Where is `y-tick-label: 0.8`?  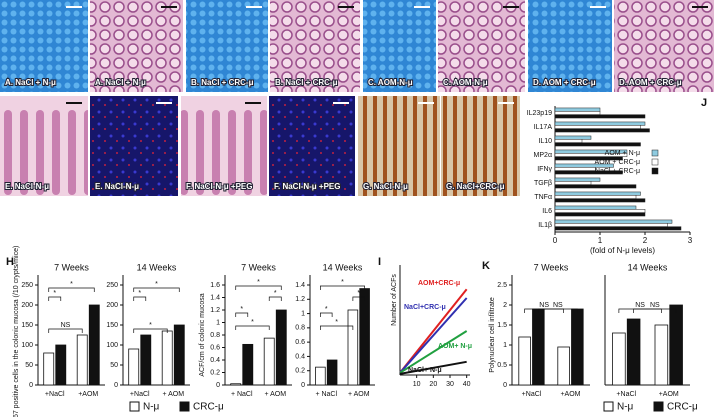 y-tick-label: 0.8 is located at coordinates (215, 335).